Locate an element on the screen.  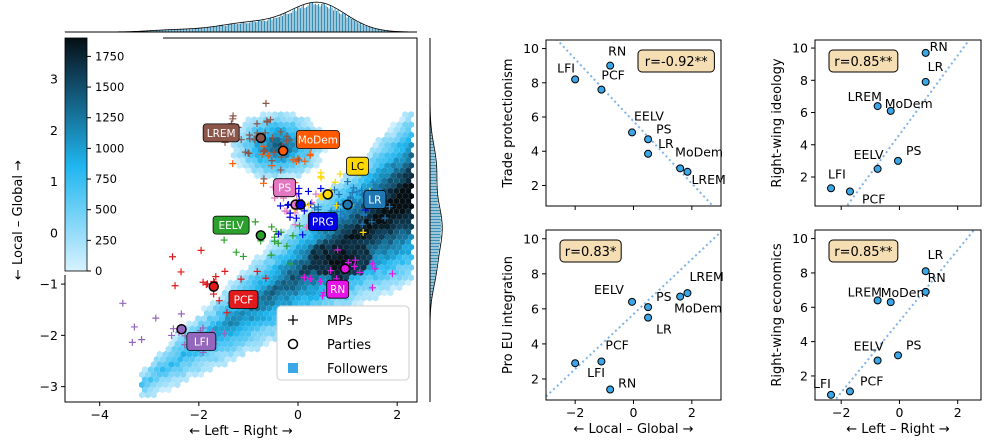
main-x-axis-label: ← Left – Right → is located at coordinates (241, 431).